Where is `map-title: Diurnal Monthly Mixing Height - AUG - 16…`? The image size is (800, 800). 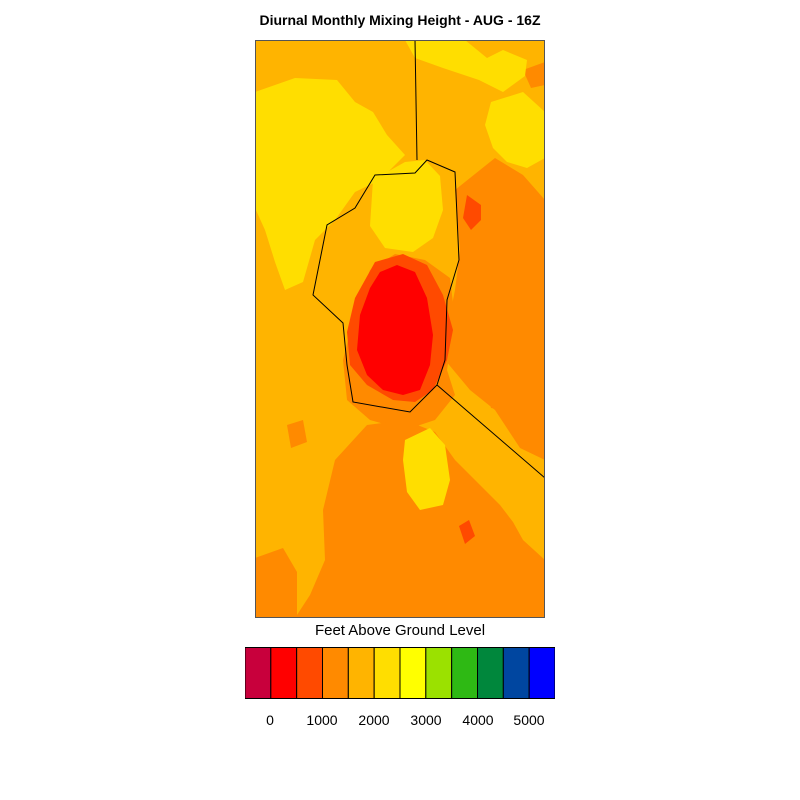
map-title: Diurnal Monthly Mixing Height - AUG - 16… is located at coordinates (400, 20).